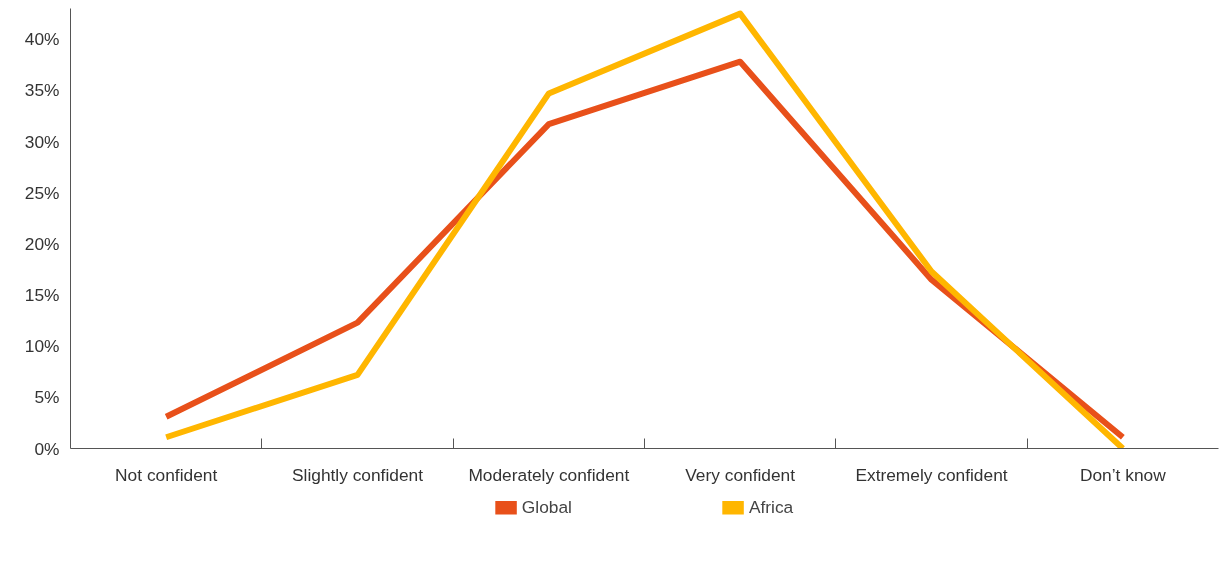 Image resolution: width=1225 pixels, height=569 pixels. I want to click on y-tick-label: 35%, so click(42, 90).